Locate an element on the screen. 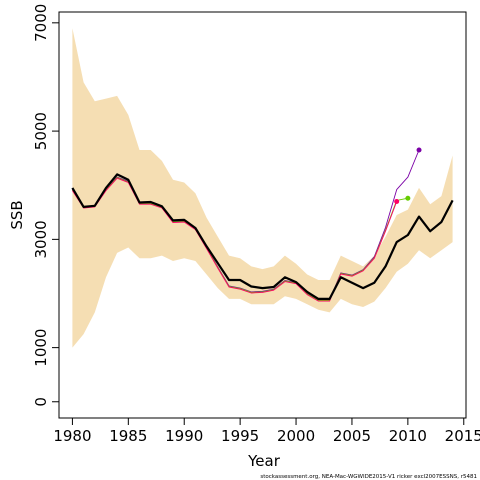 This screenshot has width=480, height=480. x-axis: 1980 1985 1990 1995 2000 2005 2010 2015 is located at coordinates (266, 431).